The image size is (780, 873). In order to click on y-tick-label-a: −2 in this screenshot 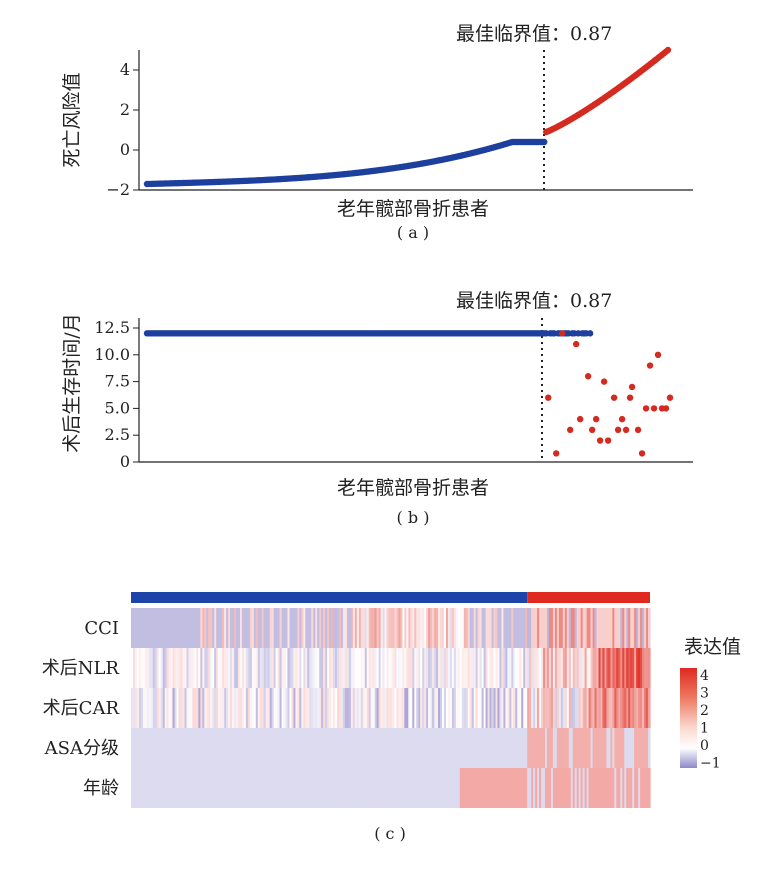, I will do `click(118, 189)`.